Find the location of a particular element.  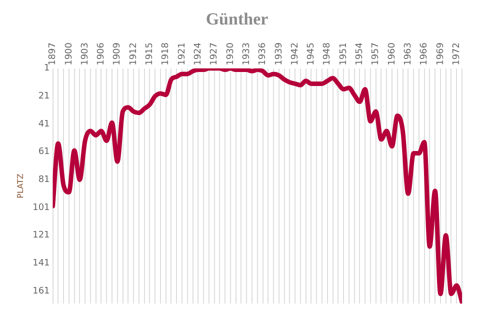

x-tick-label: 1957 is located at coordinates (376, 54).